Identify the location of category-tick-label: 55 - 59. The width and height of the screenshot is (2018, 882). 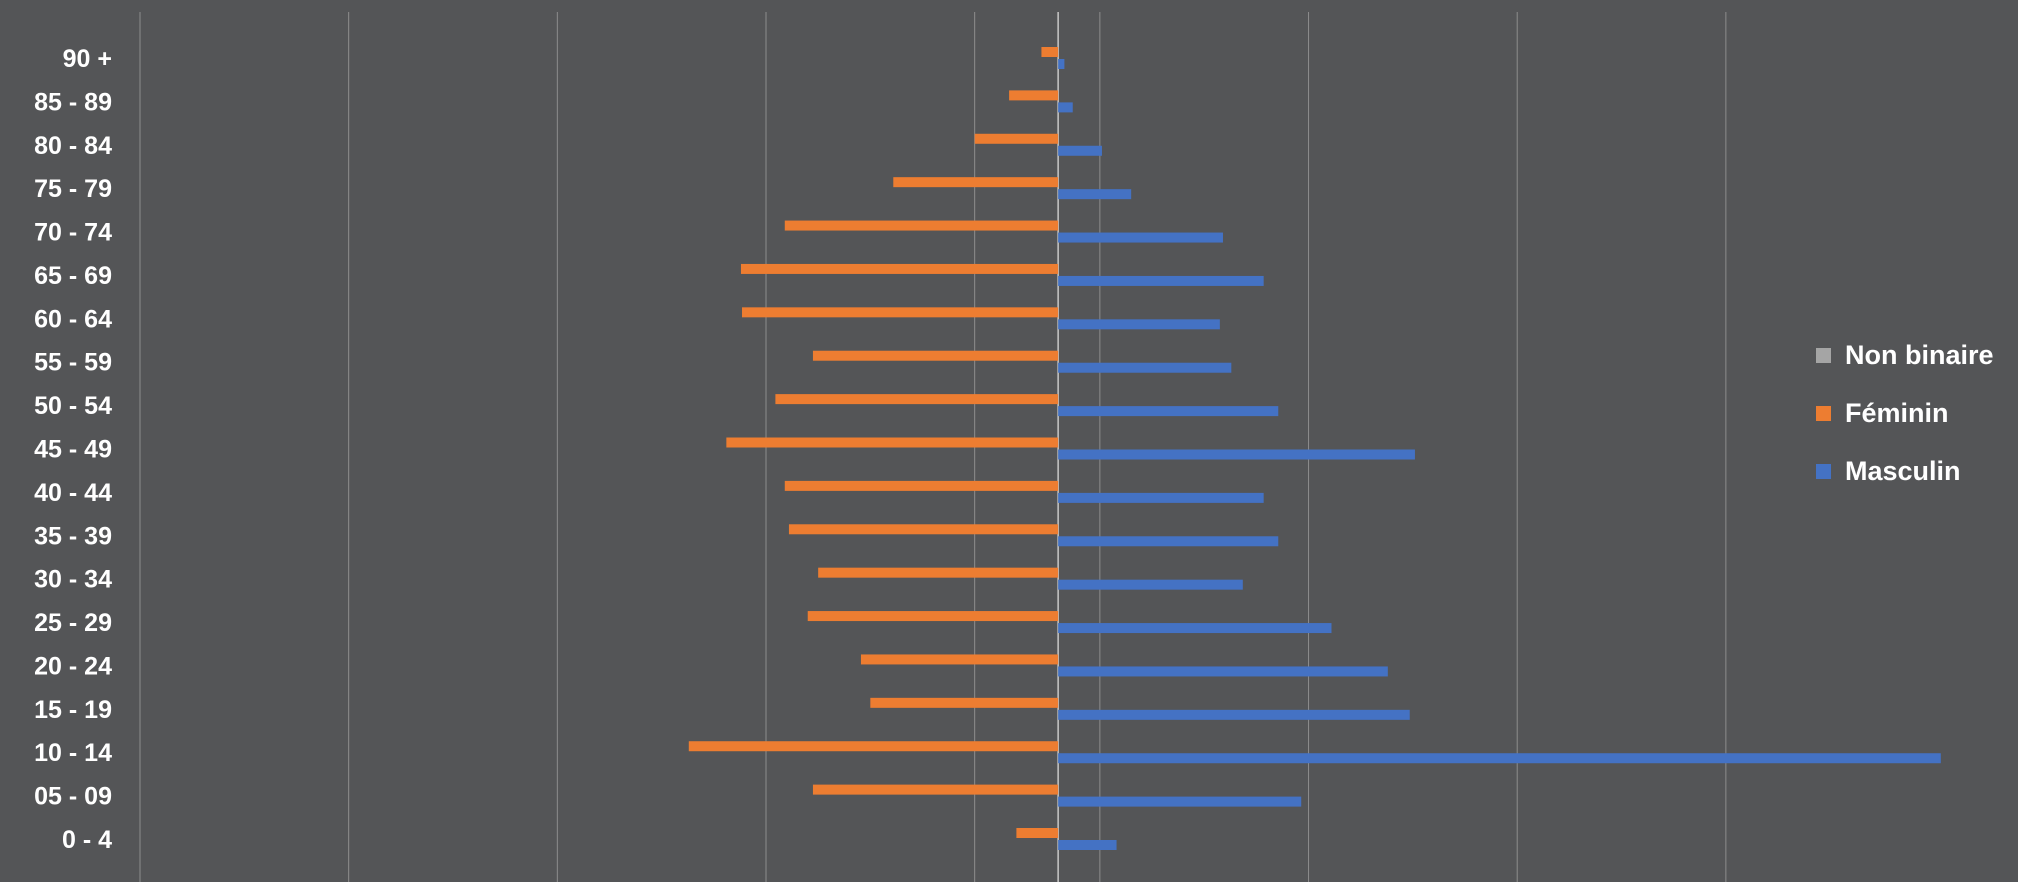
(73, 363).